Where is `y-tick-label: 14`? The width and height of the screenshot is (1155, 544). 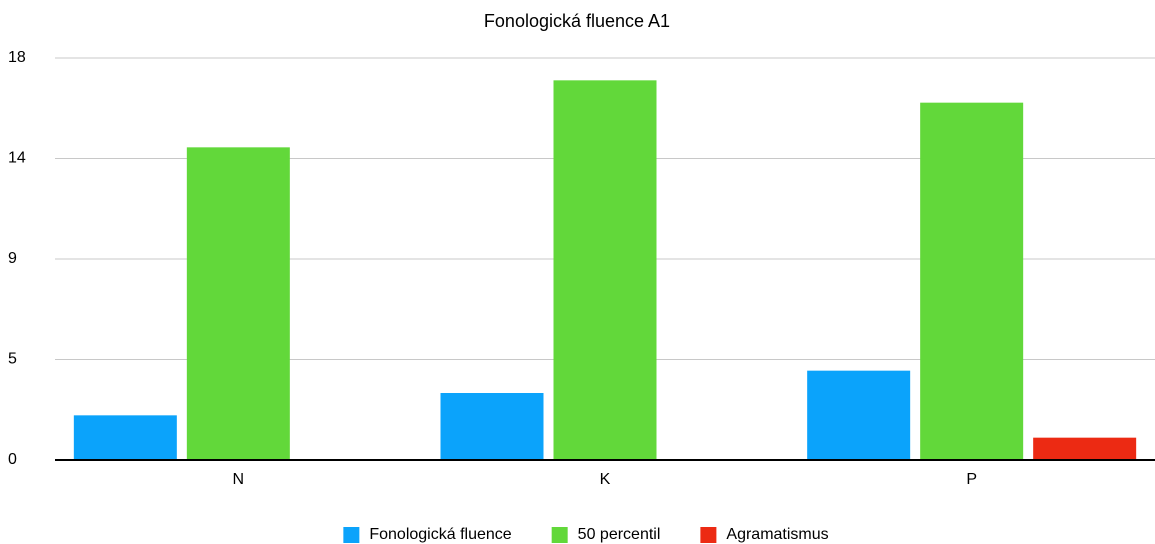
y-tick-label: 14 is located at coordinates (17, 158).